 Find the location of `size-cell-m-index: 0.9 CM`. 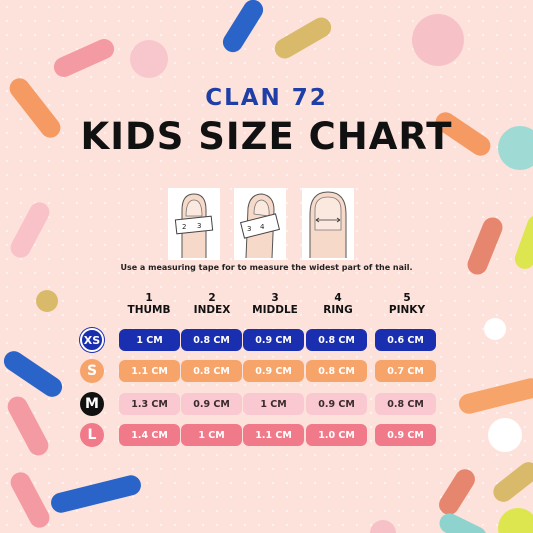

size-cell-m-index: 0.9 CM is located at coordinates (211, 404).